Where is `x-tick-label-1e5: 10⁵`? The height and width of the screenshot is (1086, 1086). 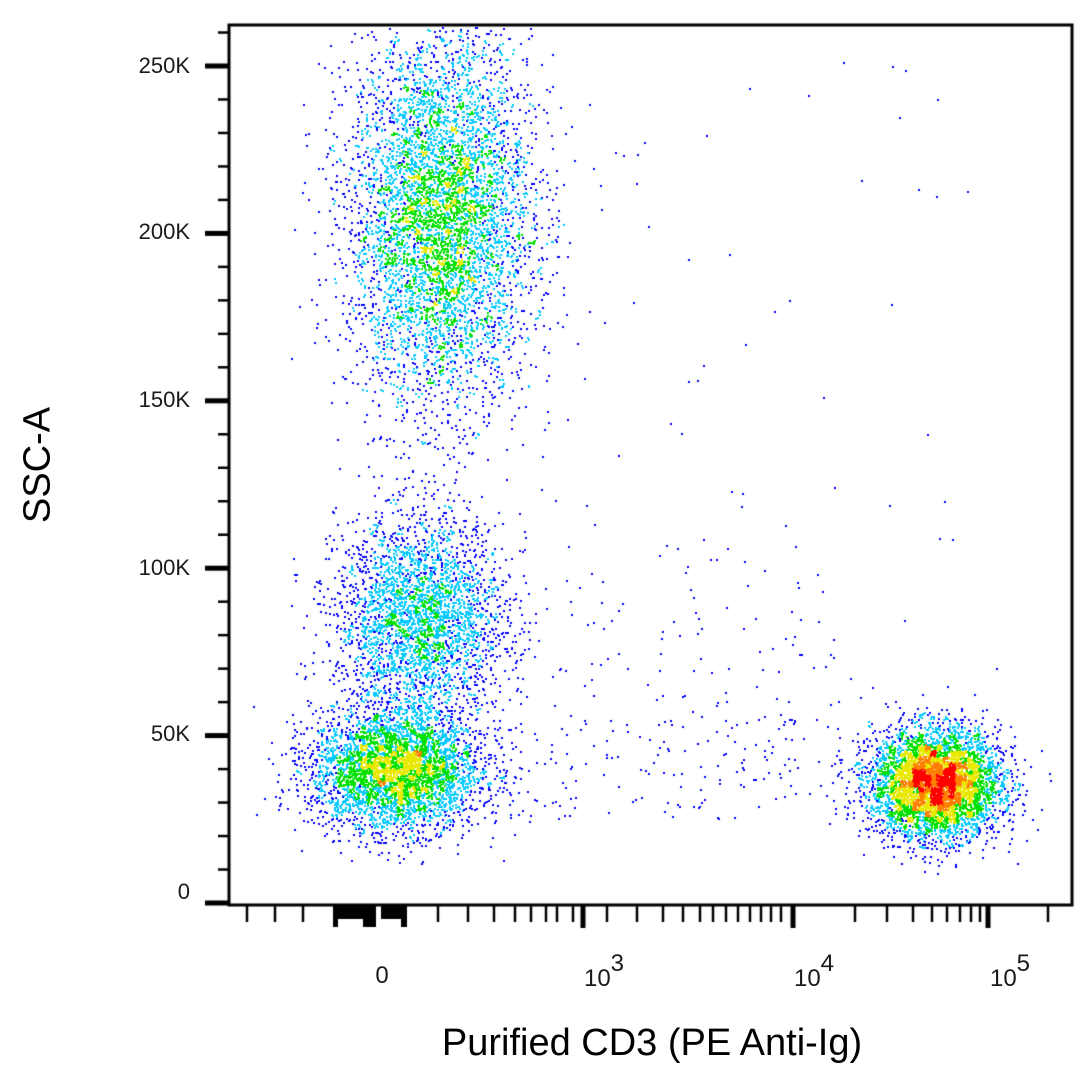
x-tick-label-1e5: 10⁵ is located at coordinates (1010, 971).